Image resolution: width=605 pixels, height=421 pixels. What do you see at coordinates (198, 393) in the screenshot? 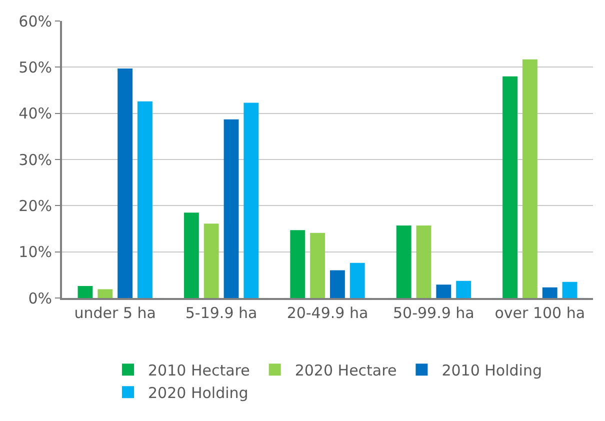
I see `legend-label: 2020 Holding` at bounding box center [198, 393].